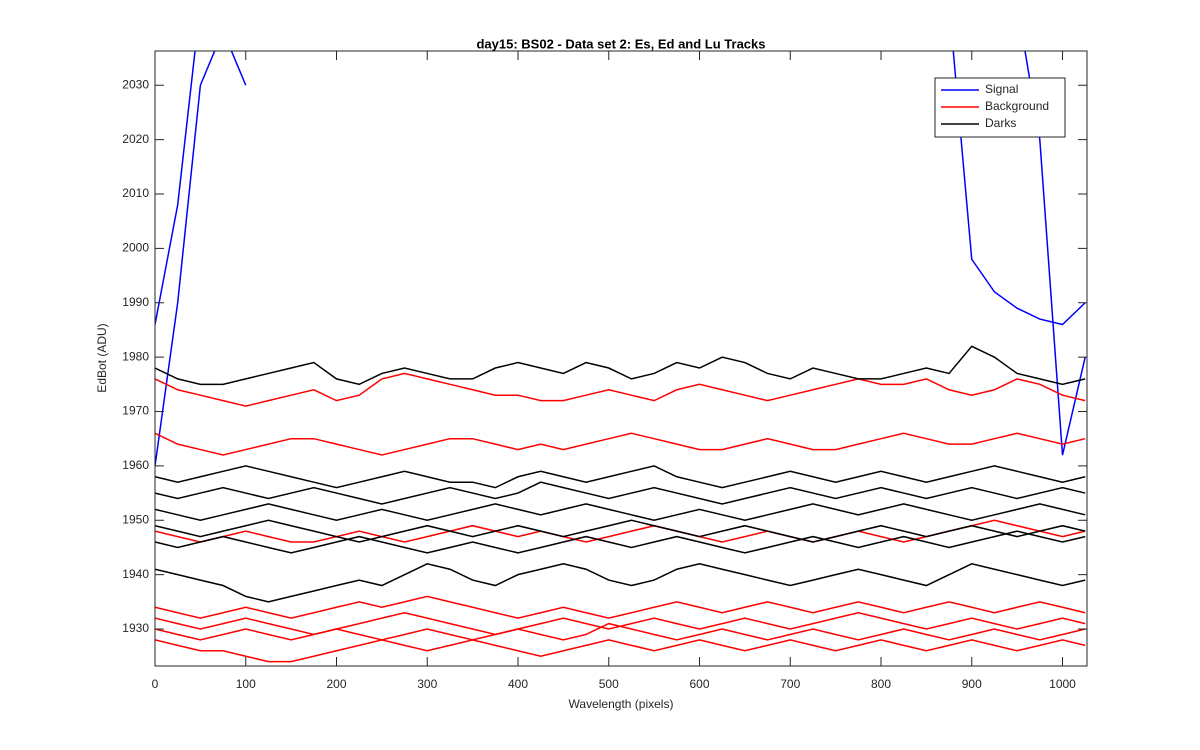 The height and width of the screenshot is (750, 1200). I want to click on y-tick-label: 1950, so click(135, 519).